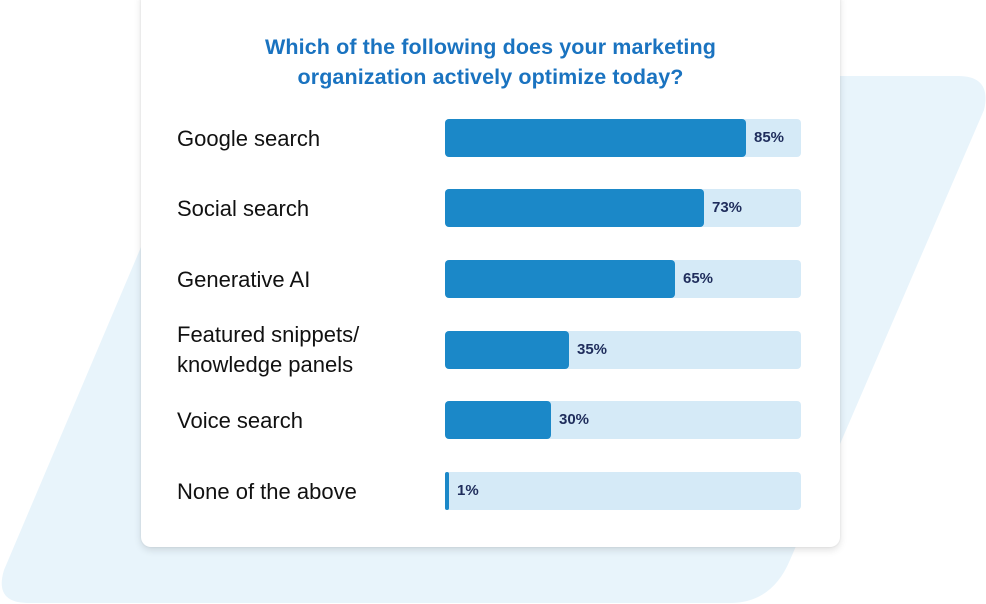 This screenshot has height=604, width=986. Describe the element at coordinates (623, 420) in the screenshot. I see `bar-track: 30%` at that location.